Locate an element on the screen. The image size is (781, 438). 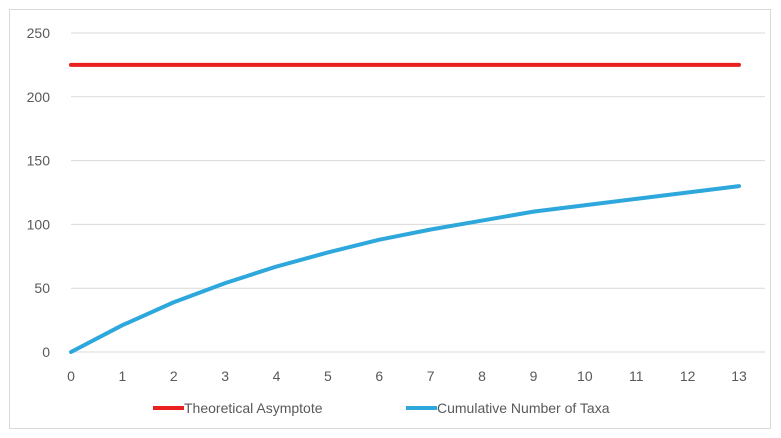
x-tick-label: 5 is located at coordinates (328, 376).